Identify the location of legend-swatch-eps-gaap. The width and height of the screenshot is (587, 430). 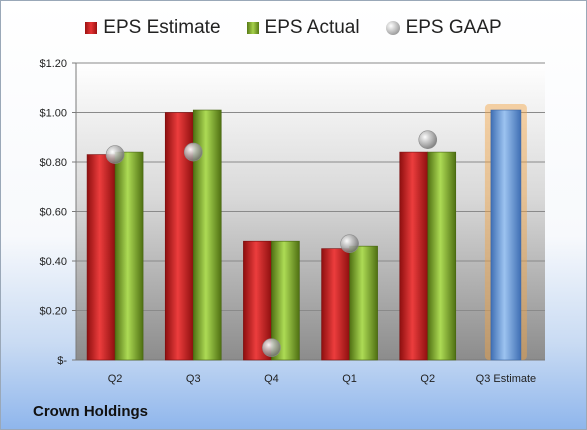
(392, 28).